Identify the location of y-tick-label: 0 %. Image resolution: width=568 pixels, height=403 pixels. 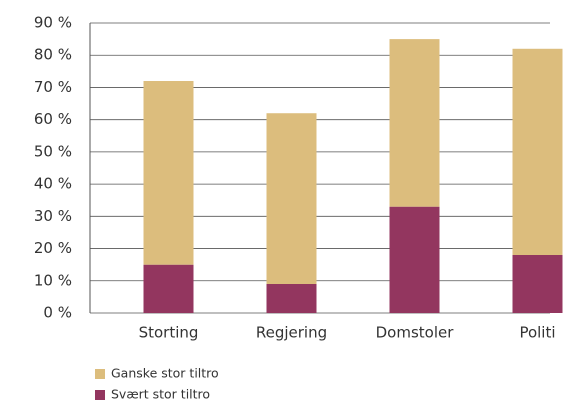
(57, 313).